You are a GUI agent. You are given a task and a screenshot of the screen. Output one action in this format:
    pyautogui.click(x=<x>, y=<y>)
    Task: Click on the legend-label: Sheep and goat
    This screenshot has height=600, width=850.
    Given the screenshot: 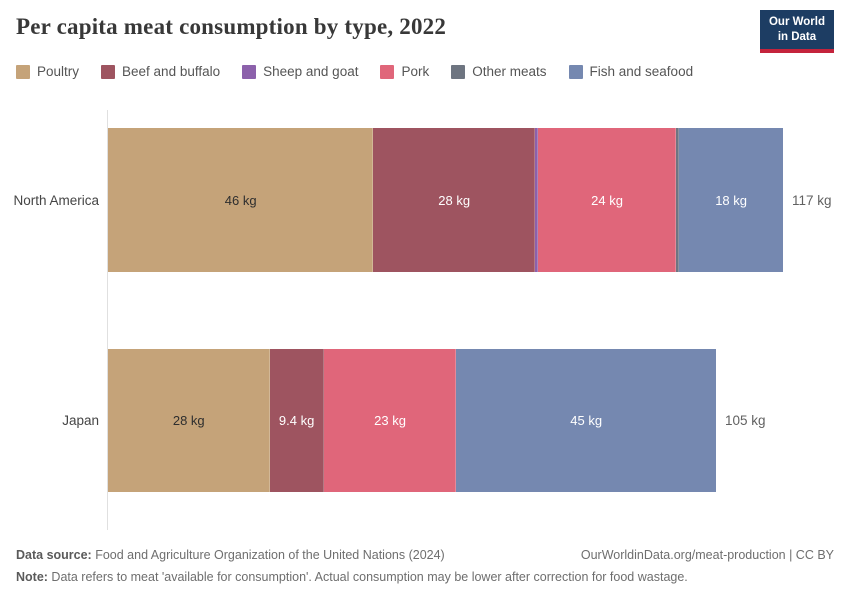 What is the action you would take?
    pyautogui.click(x=311, y=71)
    